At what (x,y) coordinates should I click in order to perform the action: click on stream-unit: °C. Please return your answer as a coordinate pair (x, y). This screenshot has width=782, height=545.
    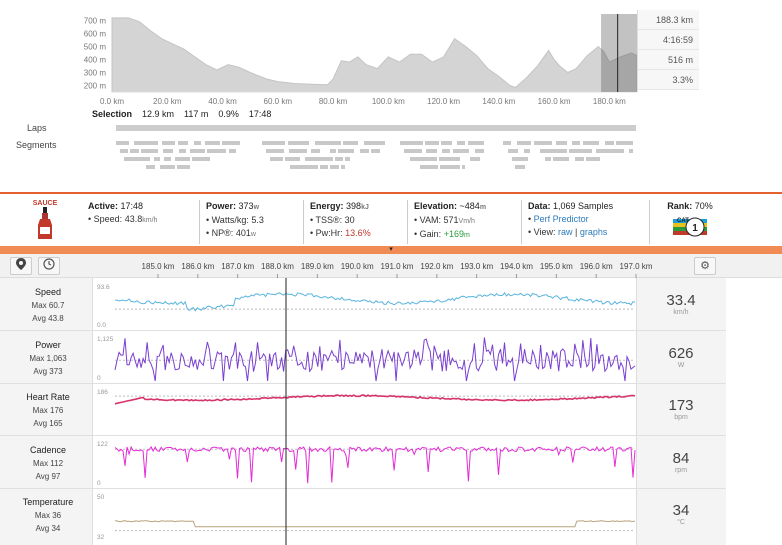
    Looking at the image, I should click on (681, 522).